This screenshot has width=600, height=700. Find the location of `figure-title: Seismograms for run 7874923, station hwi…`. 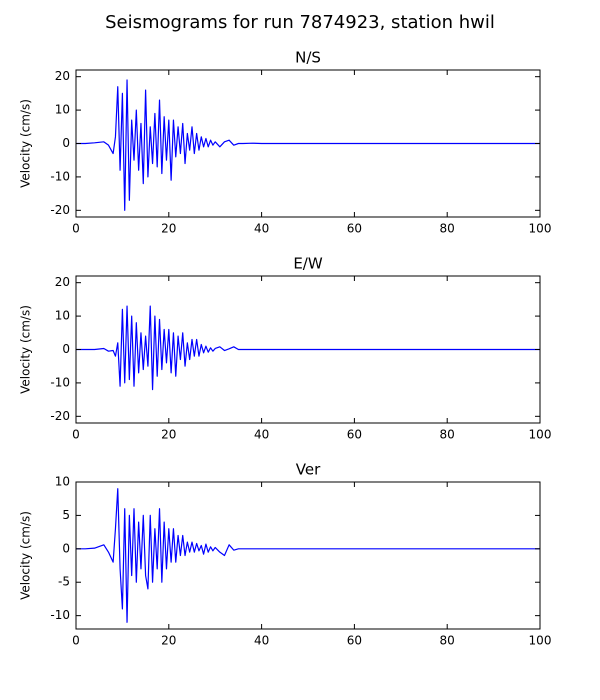

figure-title: Seismograms for run 7874923, station hwi… is located at coordinates (300, 22).